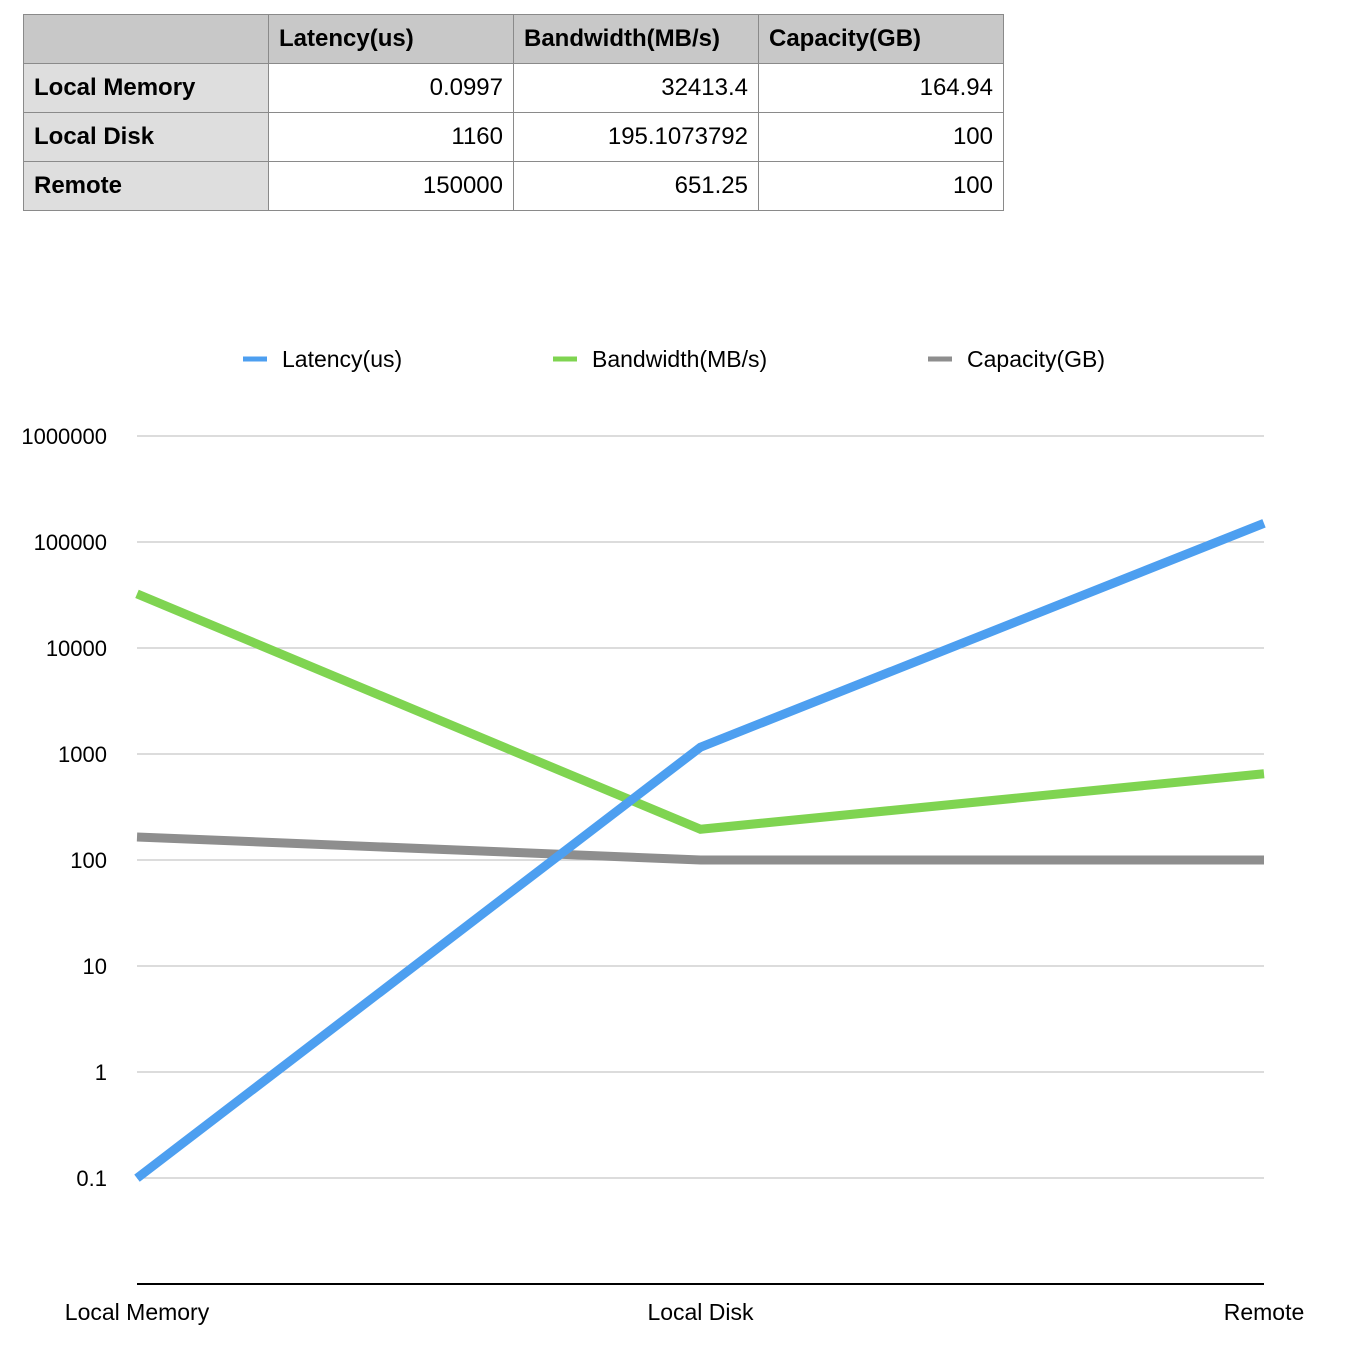 This screenshot has height=1364, width=1346. What do you see at coordinates (88, 860) in the screenshot?
I see `y-tick-label: 100` at bounding box center [88, 860].